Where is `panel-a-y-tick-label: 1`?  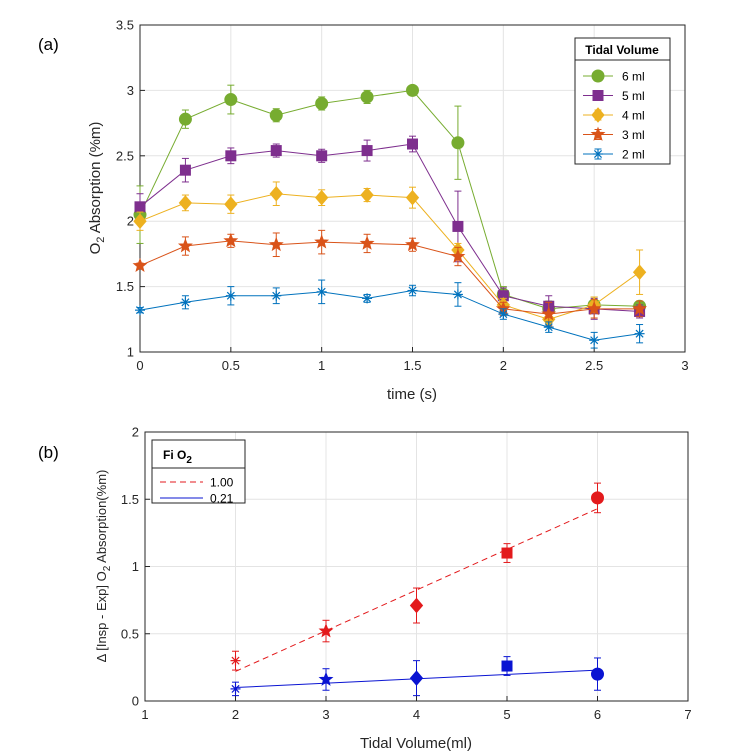
panel-a-y-tick-label: 1 is located at coordinates (130, 352).